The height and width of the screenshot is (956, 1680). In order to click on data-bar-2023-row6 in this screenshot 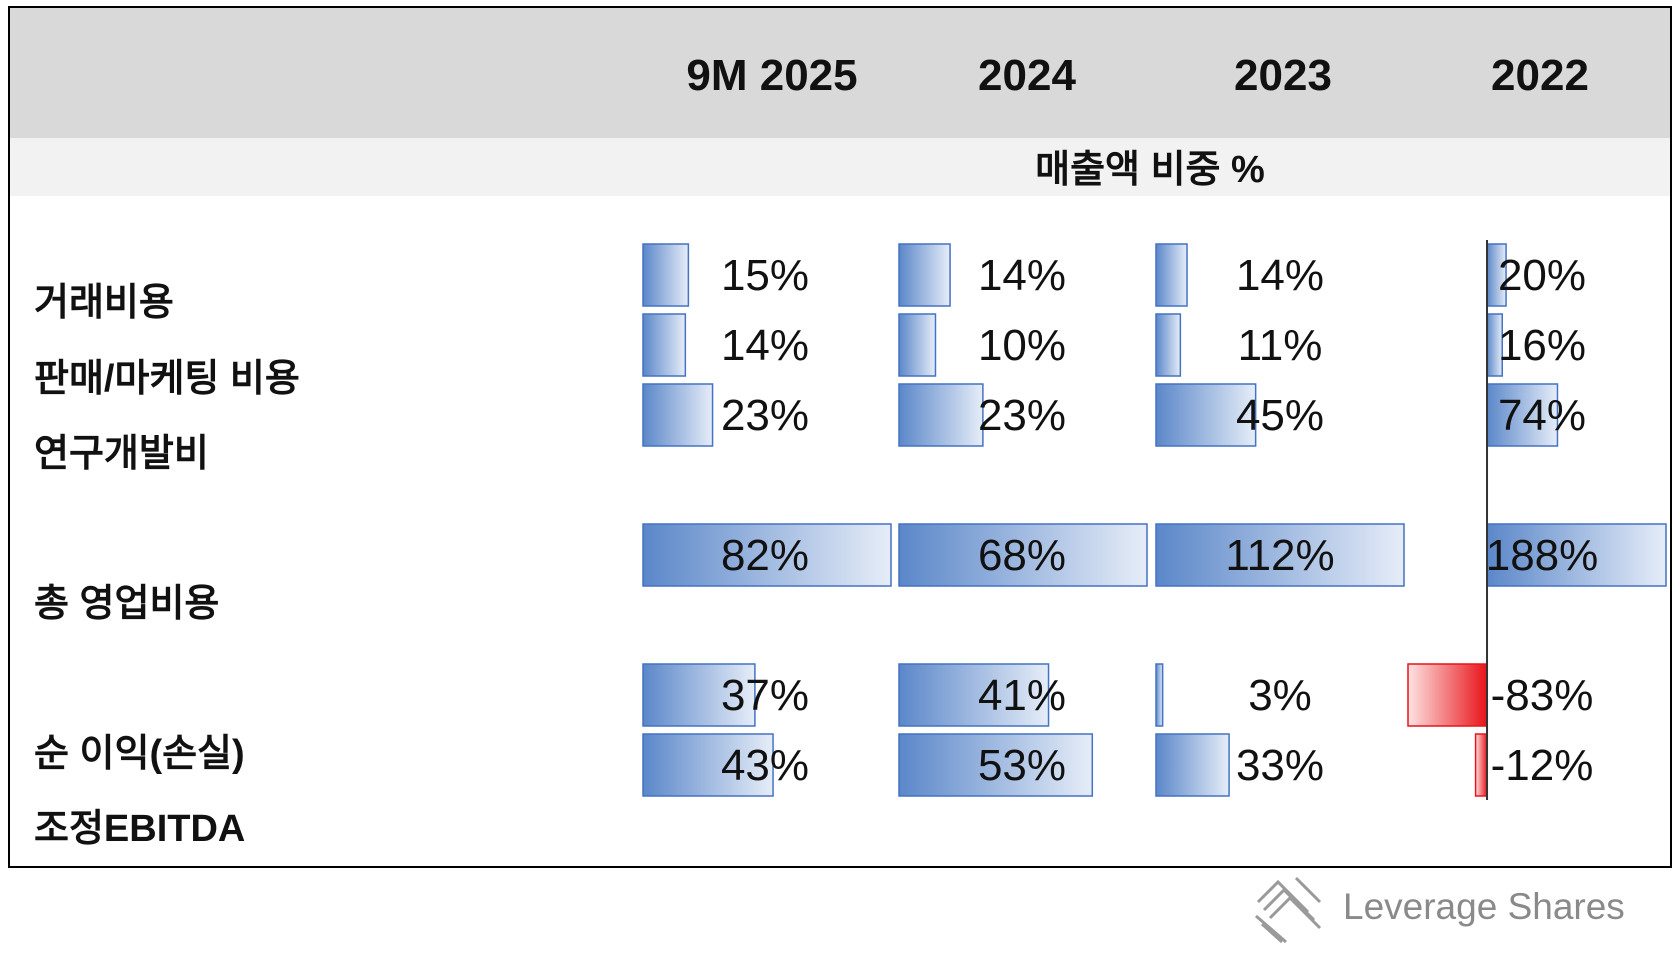, I will do `click(1192, 765)`.